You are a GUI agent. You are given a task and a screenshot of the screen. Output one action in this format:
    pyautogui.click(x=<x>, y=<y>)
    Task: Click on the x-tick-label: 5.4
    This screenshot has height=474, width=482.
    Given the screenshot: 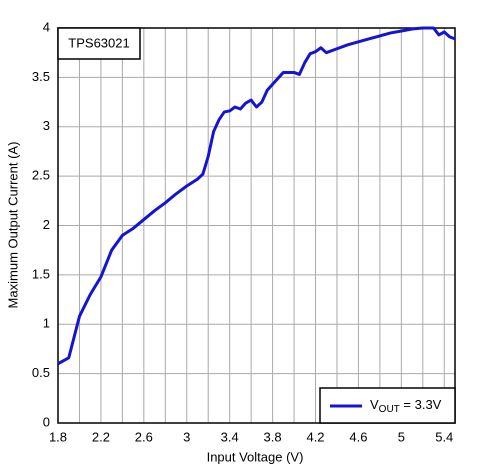 What is the action you would take?
    pyautogui.click(x=444, y=436)
    